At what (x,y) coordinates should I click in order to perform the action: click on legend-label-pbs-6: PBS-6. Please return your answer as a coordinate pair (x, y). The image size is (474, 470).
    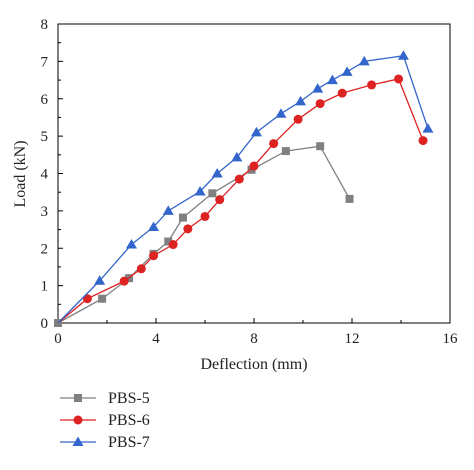
    Looking at the image, I should click on (129, 420).